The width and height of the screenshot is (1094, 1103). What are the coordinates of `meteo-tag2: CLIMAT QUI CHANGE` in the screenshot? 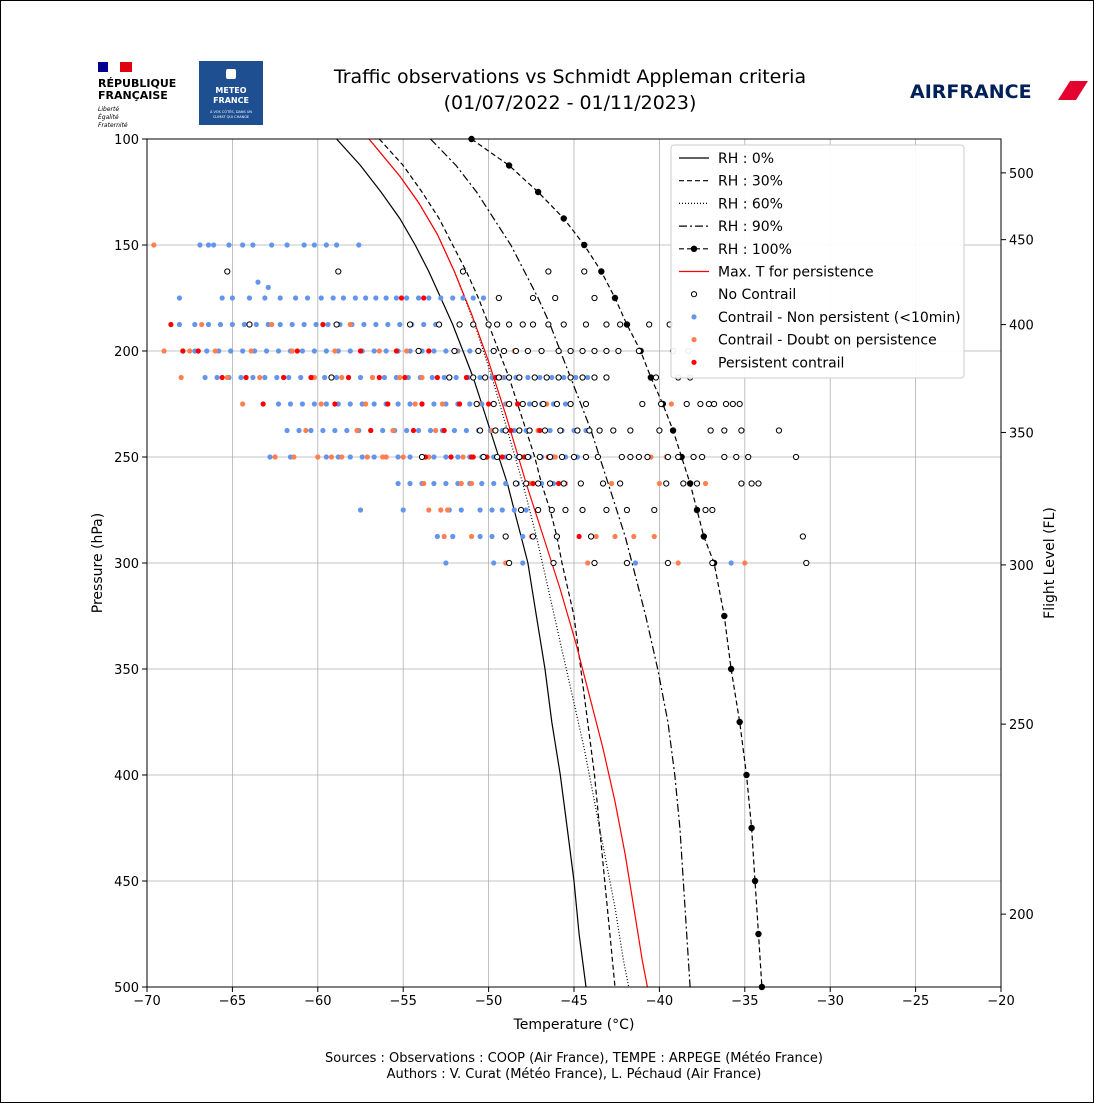 It's located at (231, 117).